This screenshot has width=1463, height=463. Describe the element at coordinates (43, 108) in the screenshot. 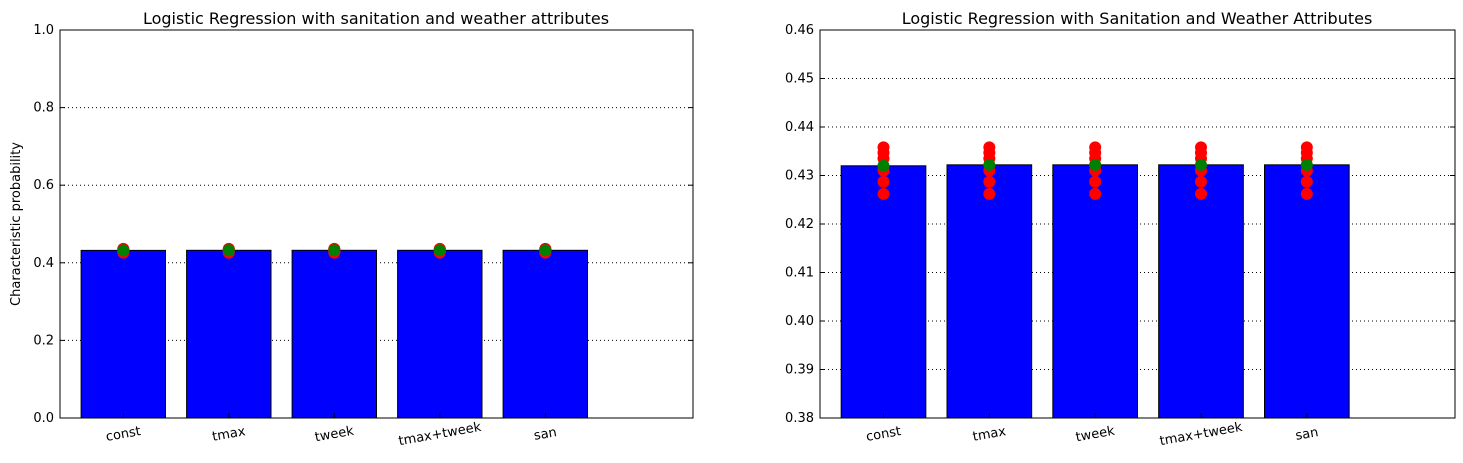

I see `left-ytick-label: 0.8` at that location.